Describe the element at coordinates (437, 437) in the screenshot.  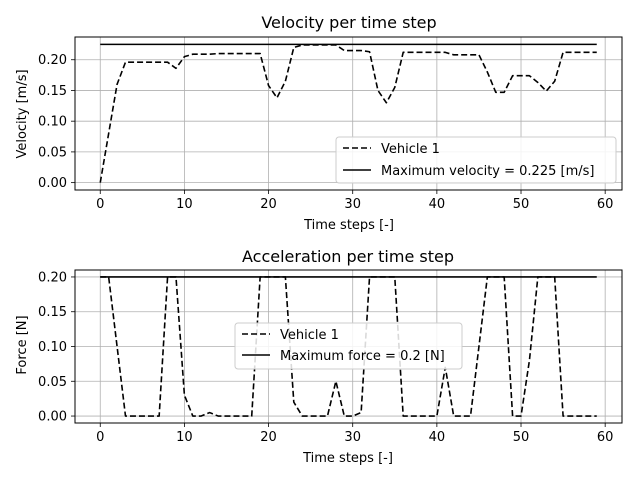
I see `acceleration-xtick-label-4: 40` at that location.